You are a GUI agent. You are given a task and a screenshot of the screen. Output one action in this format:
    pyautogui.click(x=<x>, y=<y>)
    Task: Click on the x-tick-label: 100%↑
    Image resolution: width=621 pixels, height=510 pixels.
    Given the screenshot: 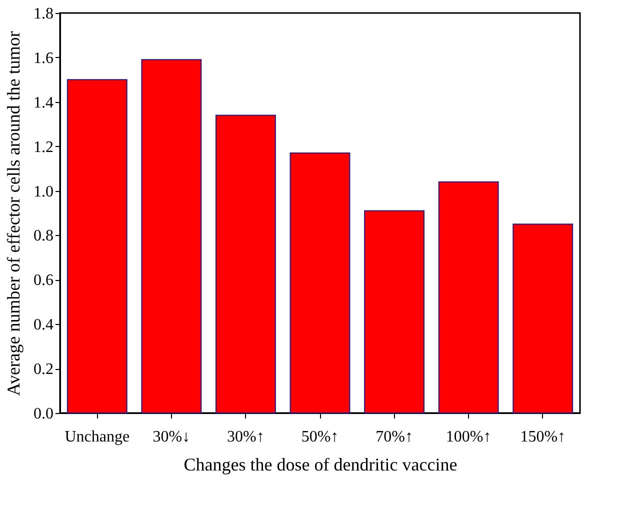 What is the action you would take?
    pyautogui.click(x=469, y=437)
    